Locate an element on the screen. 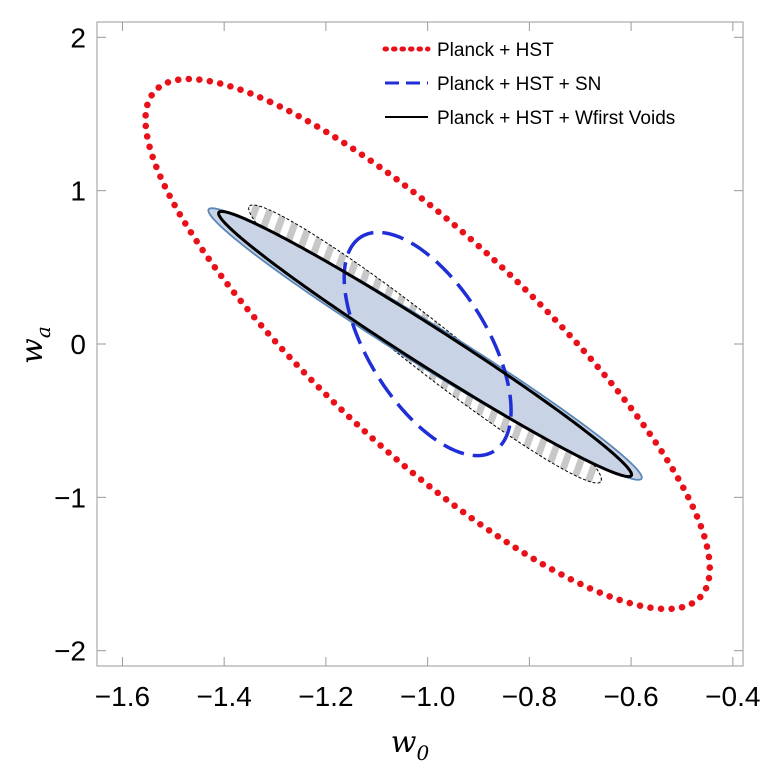  y-tick-label: 0 is located at coordinates (78, 344).